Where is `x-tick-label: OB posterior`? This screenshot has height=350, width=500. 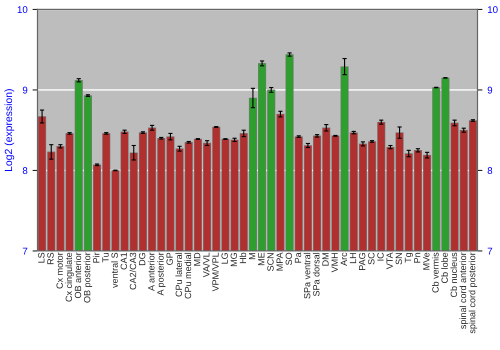
x-tick-label: OB posterior is located at coordinates (88, 277).